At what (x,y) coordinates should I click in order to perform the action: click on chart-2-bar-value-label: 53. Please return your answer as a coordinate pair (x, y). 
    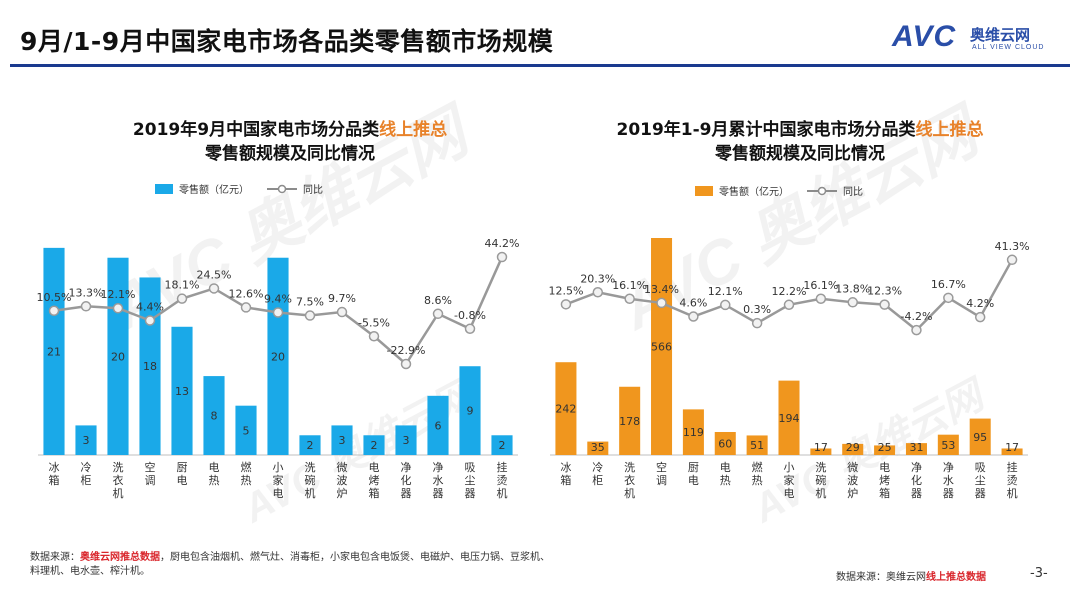
    Looking at the image, I should click on (948, 445).